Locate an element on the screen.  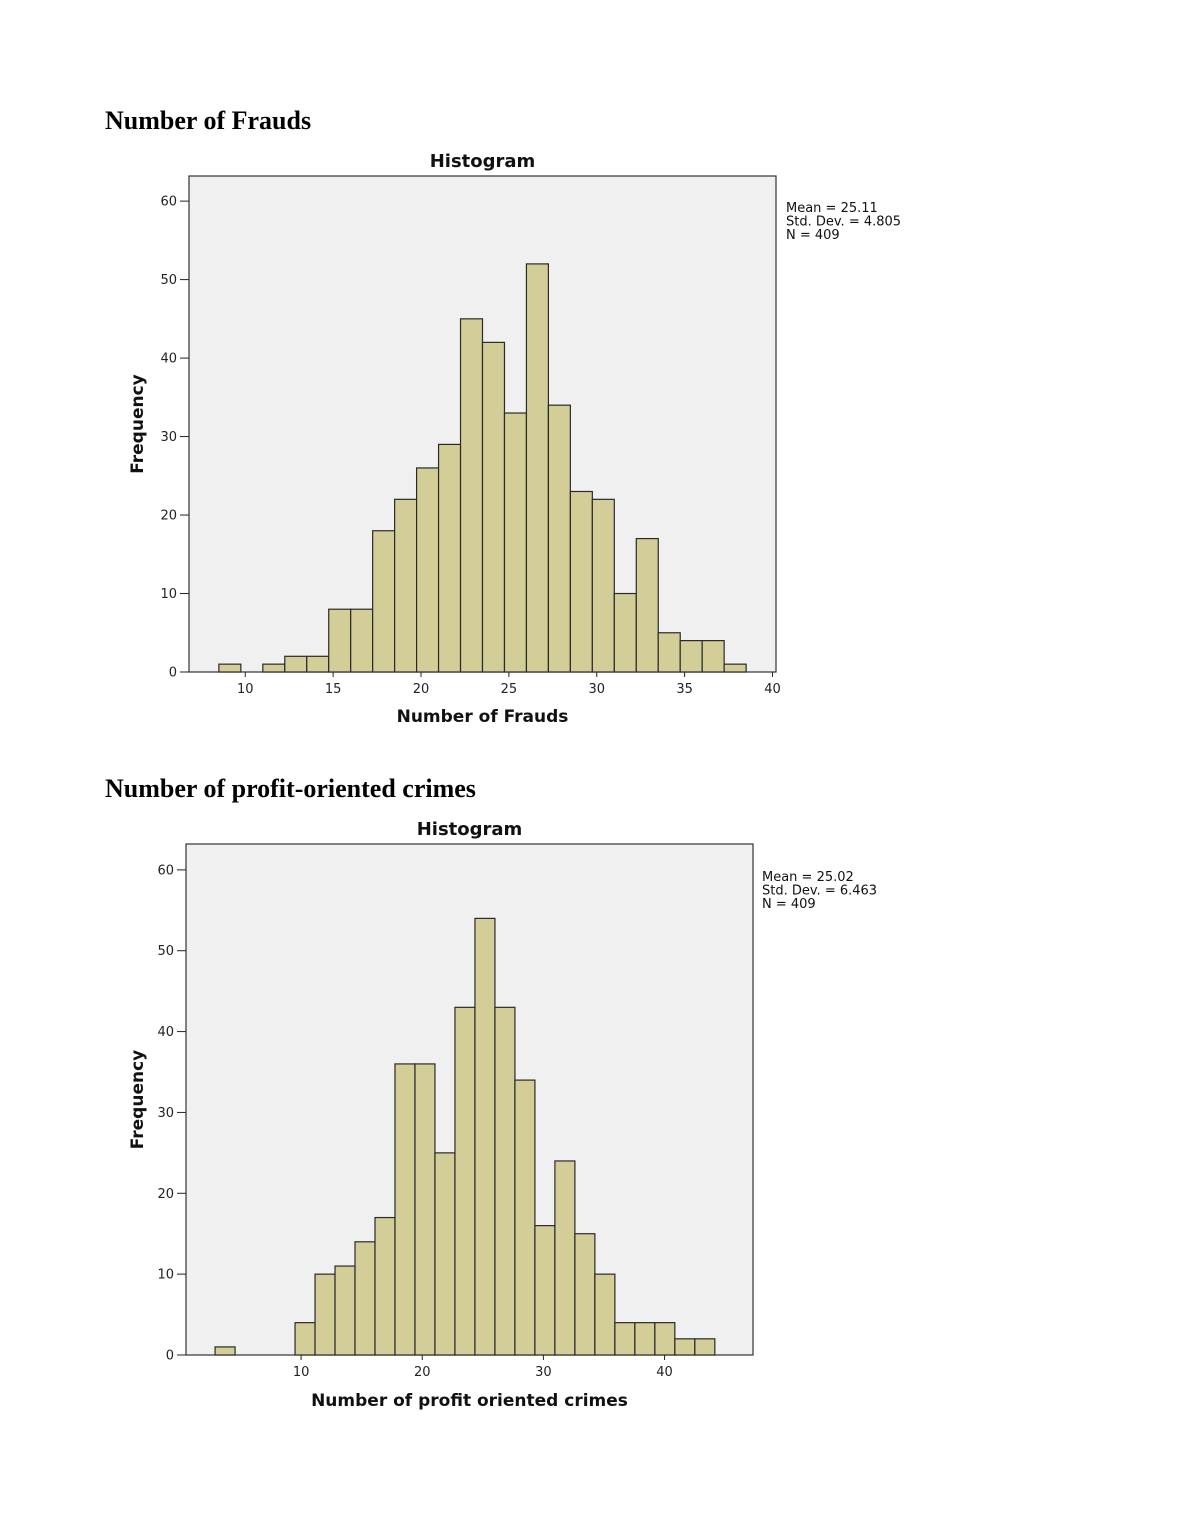
stats-line: Std. Dev. = 4.805 is located at coordinates (843, 222).